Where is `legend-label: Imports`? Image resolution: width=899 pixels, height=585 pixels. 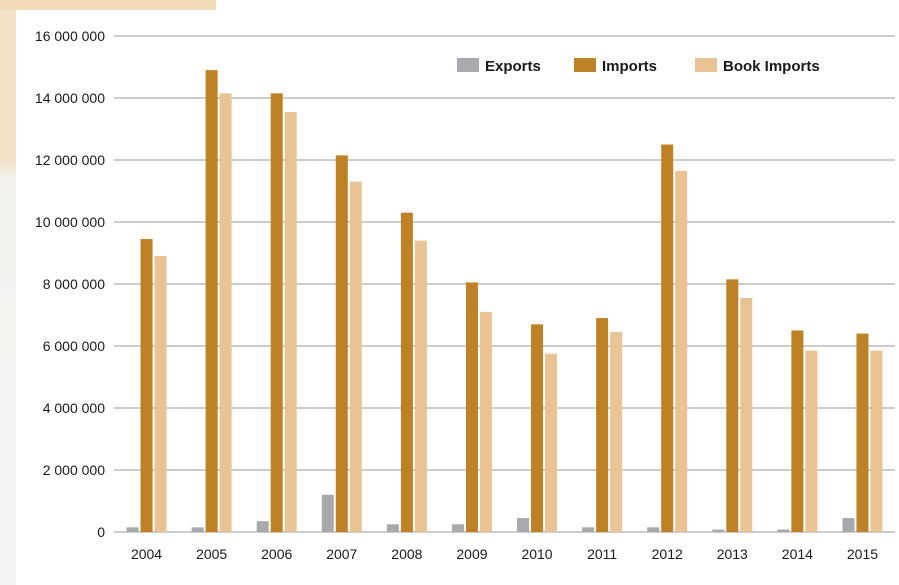
legend-label: Imports is located at coordinates (629, 66).